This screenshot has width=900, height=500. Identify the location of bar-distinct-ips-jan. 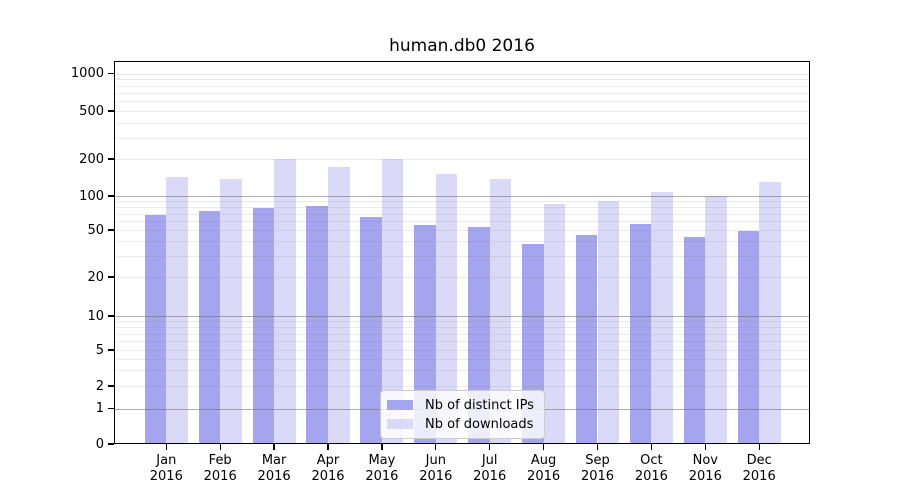
(155, 328).